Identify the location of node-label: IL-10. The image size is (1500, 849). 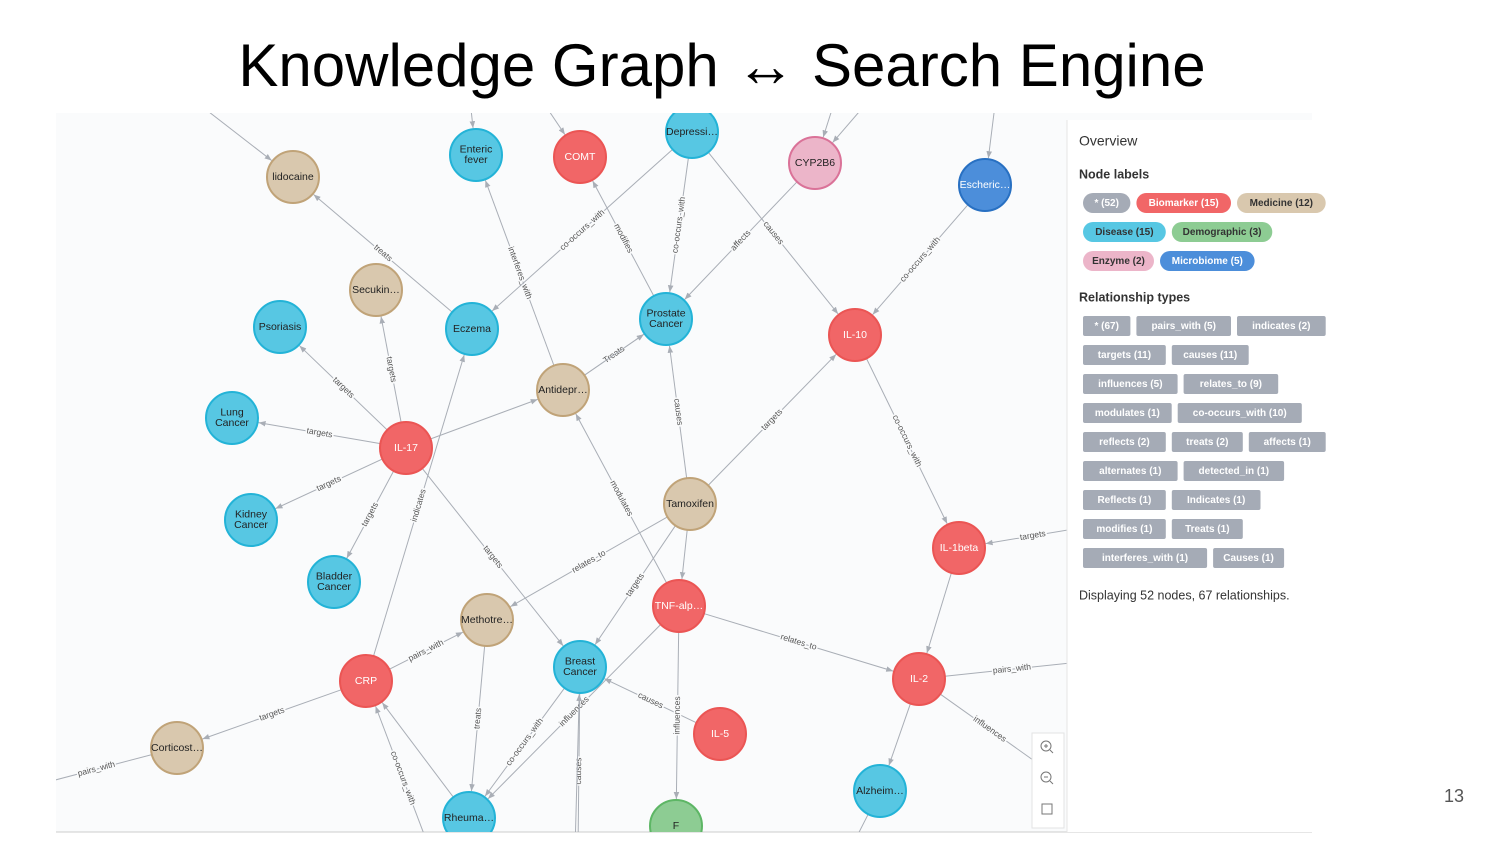
(855, 335).